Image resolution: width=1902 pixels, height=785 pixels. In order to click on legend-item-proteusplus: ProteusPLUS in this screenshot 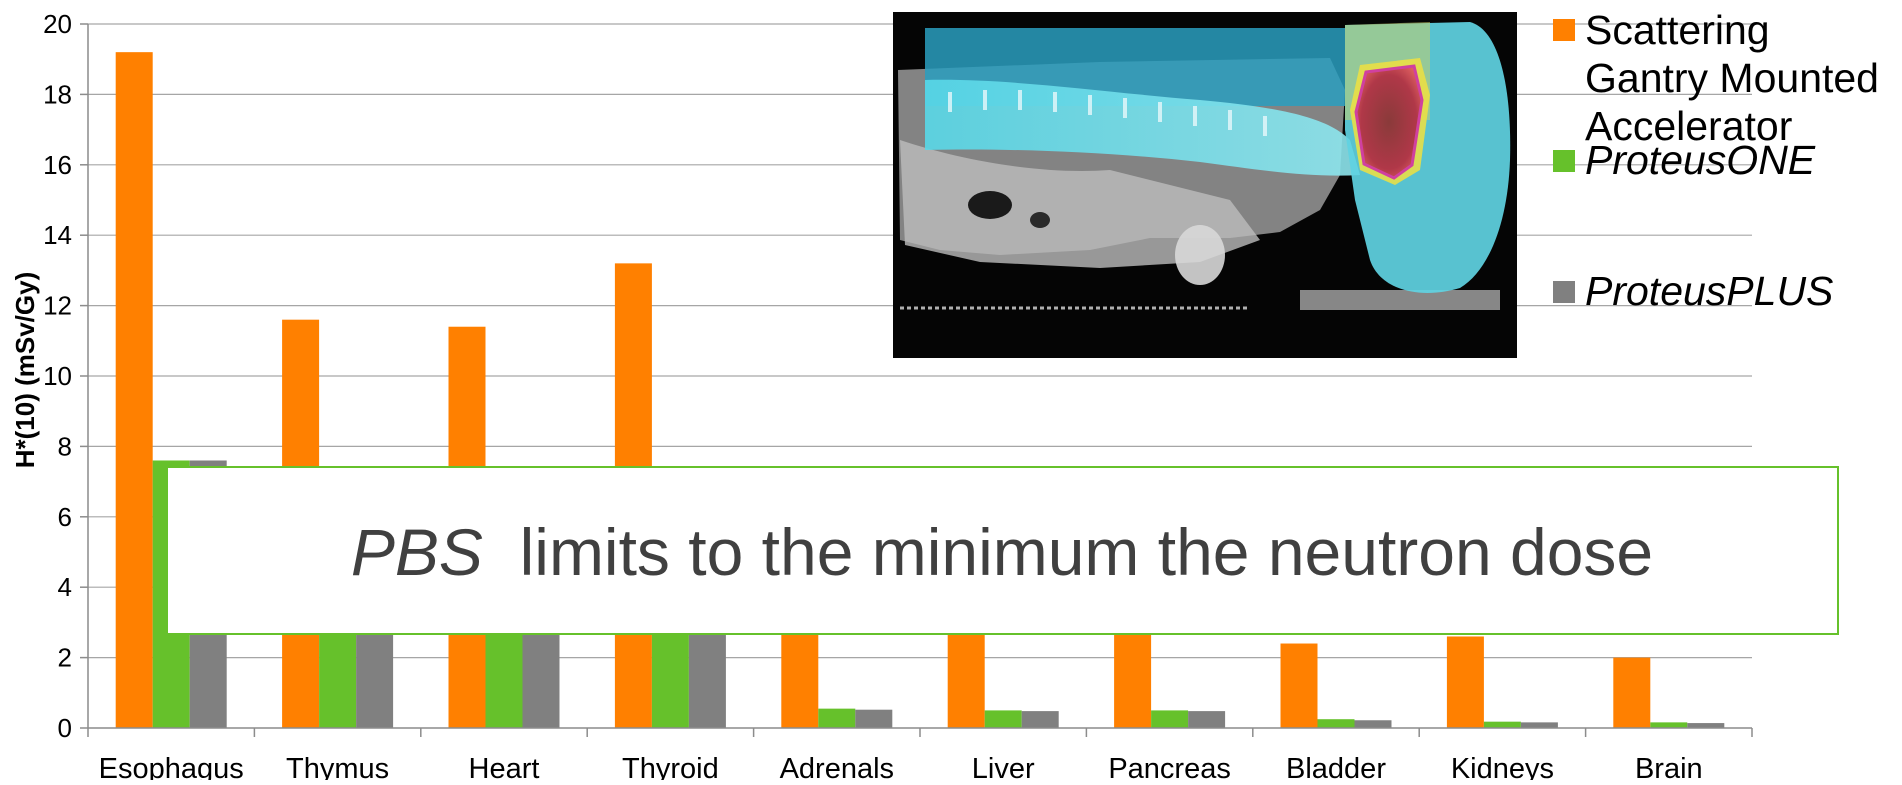, I will do `click(1693, 291)`.